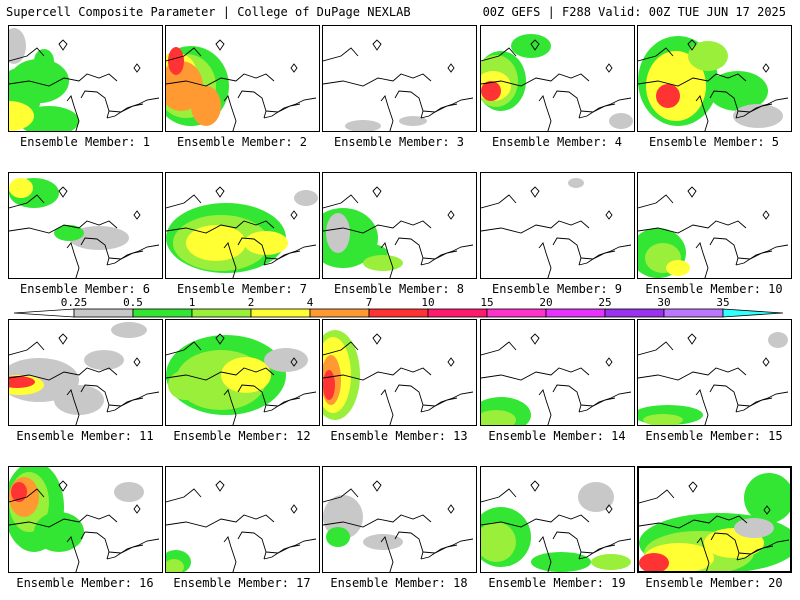  Describe the element at coordinates (714, 142) in the screenshot. I see `ensemble-member-label: Ensemble Member: 5` at that location.